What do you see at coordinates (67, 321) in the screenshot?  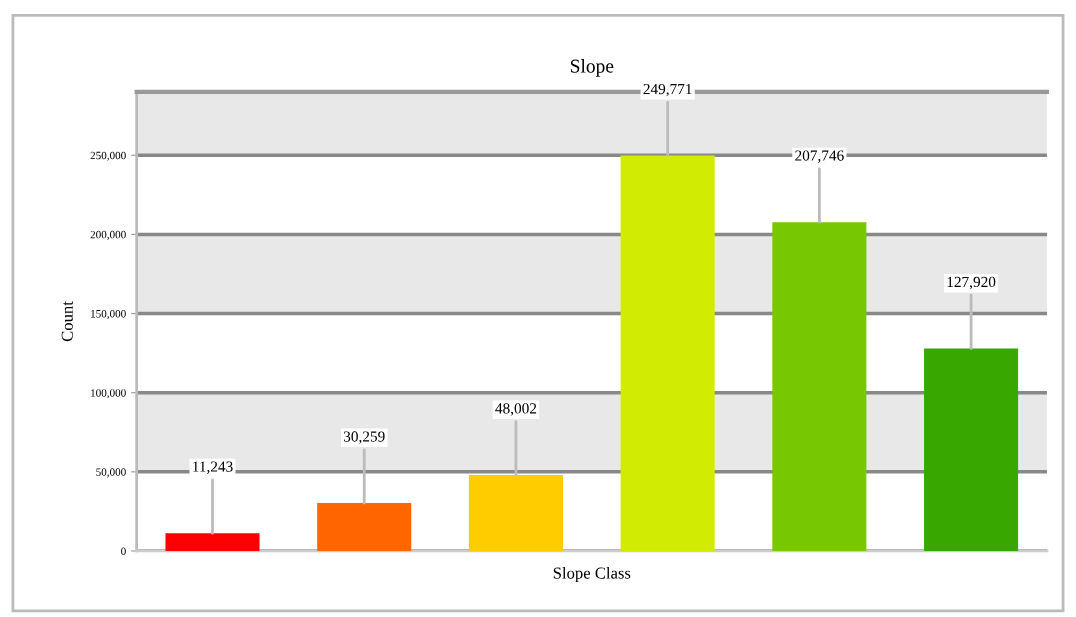 I see `y-axis-title: Count` at bounding box center [67, 321].